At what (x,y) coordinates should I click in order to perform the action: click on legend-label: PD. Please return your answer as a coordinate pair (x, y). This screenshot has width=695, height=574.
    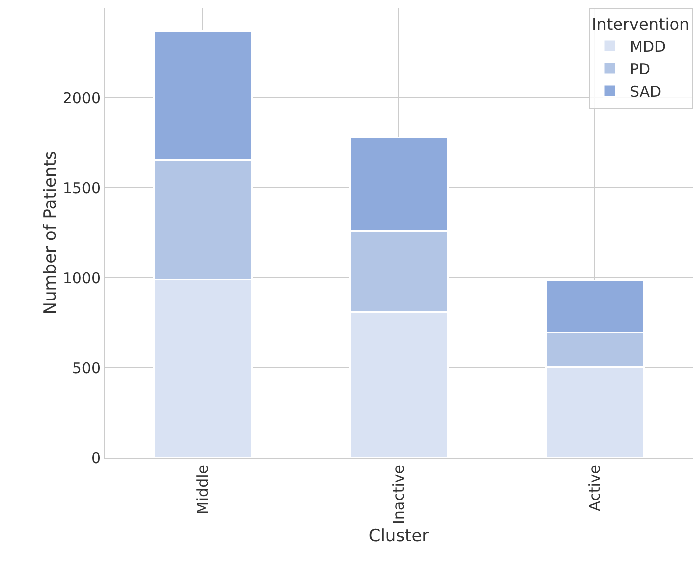
    Looking at the image, I should click on (640, 69).